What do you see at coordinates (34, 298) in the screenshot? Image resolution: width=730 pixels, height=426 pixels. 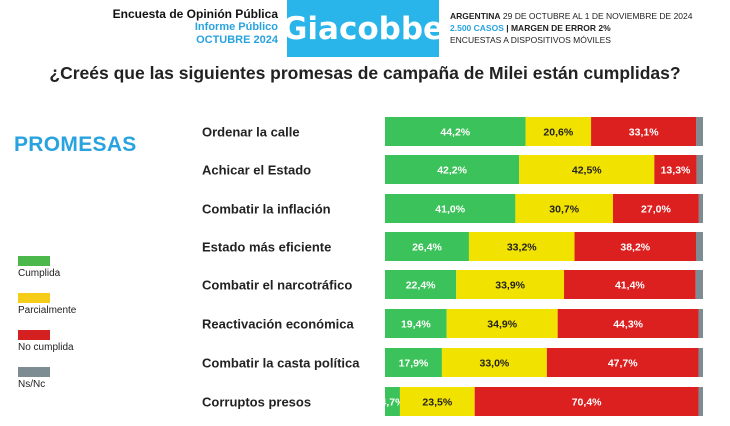 I see `legend-swatch-parcialmente` at bounding box center [34, 298].